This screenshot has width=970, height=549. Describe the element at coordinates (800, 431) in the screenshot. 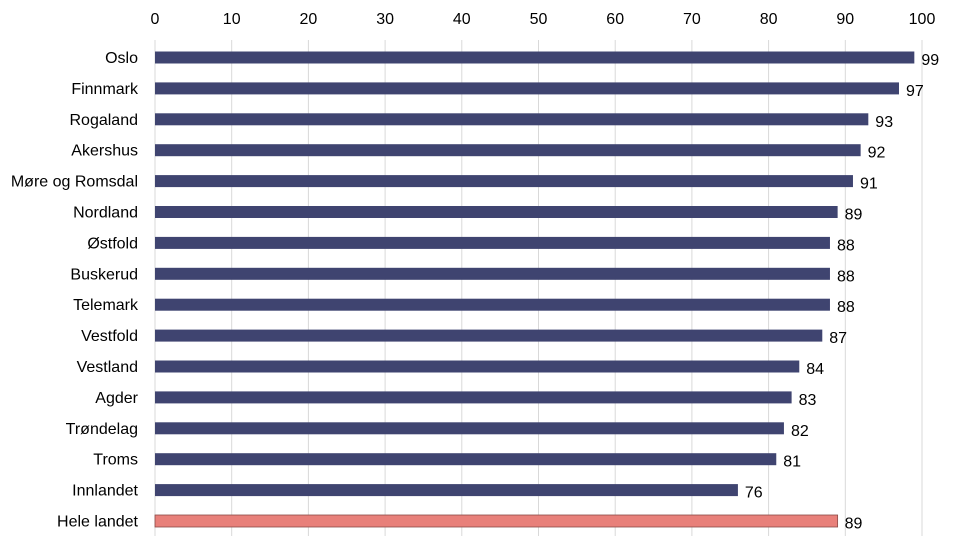

I see `data-label: 82` at that location.